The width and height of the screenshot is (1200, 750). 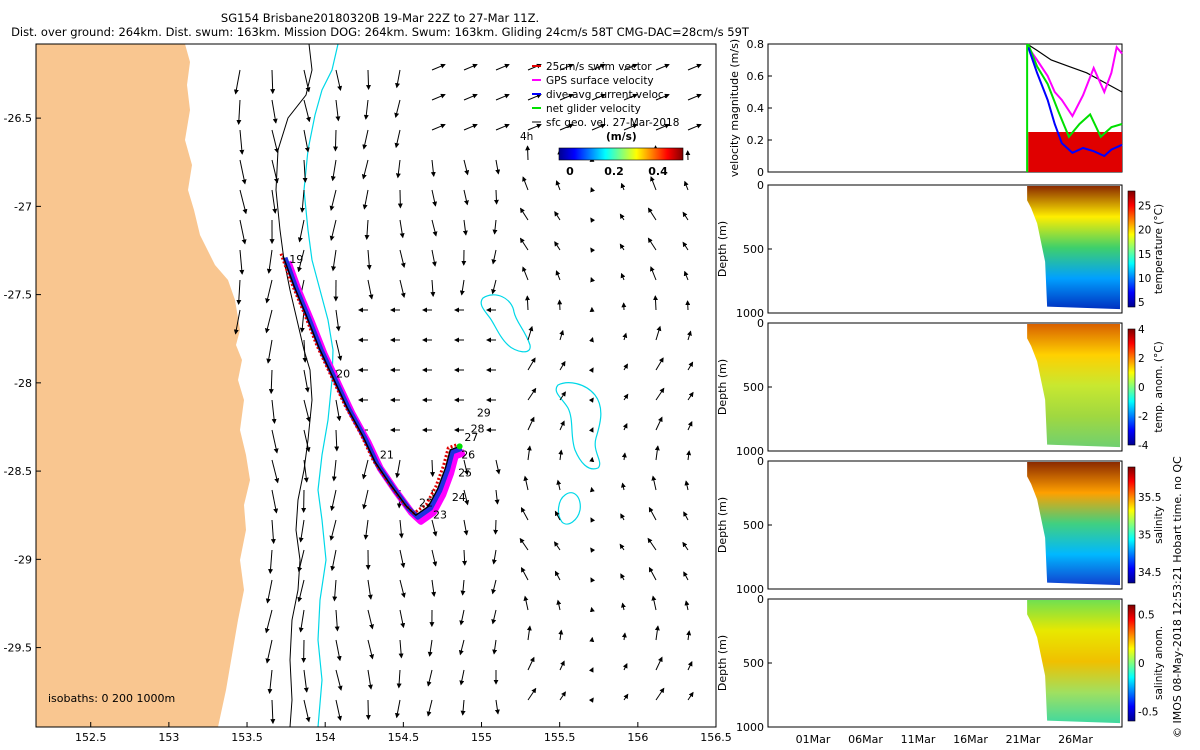 What do you see at coordinates (247, 737) in the screenshot?
I see `map-xtick-label: 153.5` at bounding box center [247, 737].